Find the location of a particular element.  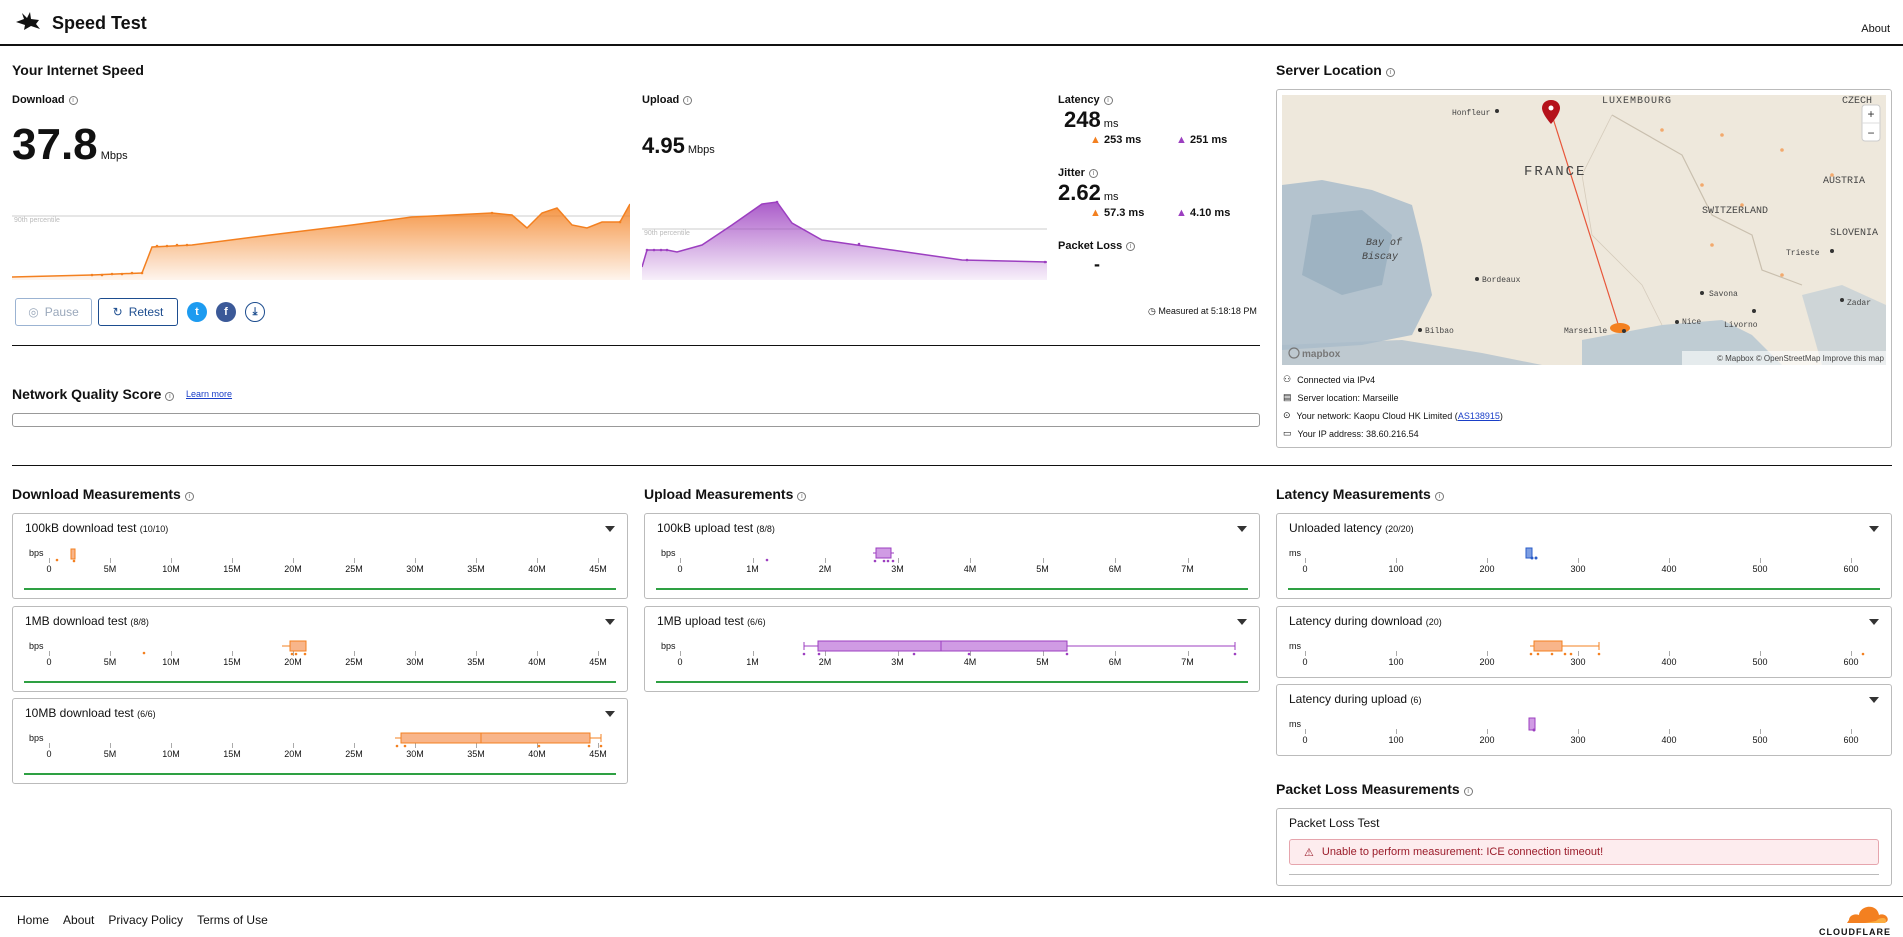

download-results-icon: ⤓ is located at coordinates (255, 312).